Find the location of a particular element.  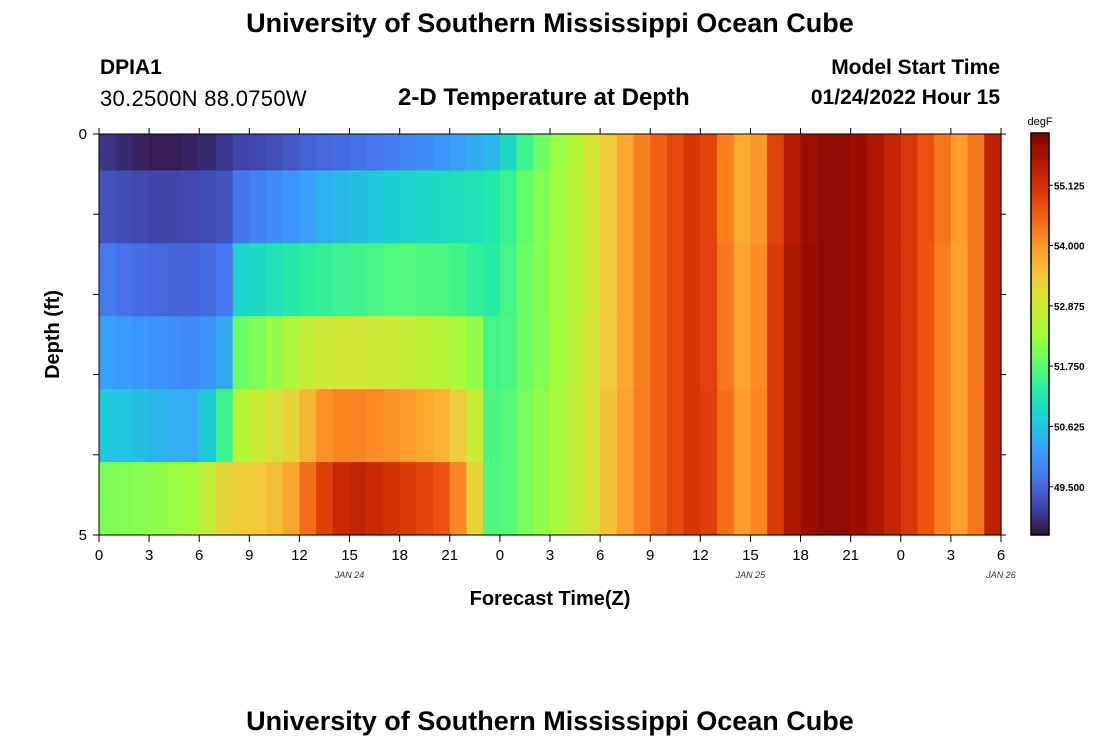

model-start-value: 01/24/2022 Hour 15 is located at coordinates (905, 97).